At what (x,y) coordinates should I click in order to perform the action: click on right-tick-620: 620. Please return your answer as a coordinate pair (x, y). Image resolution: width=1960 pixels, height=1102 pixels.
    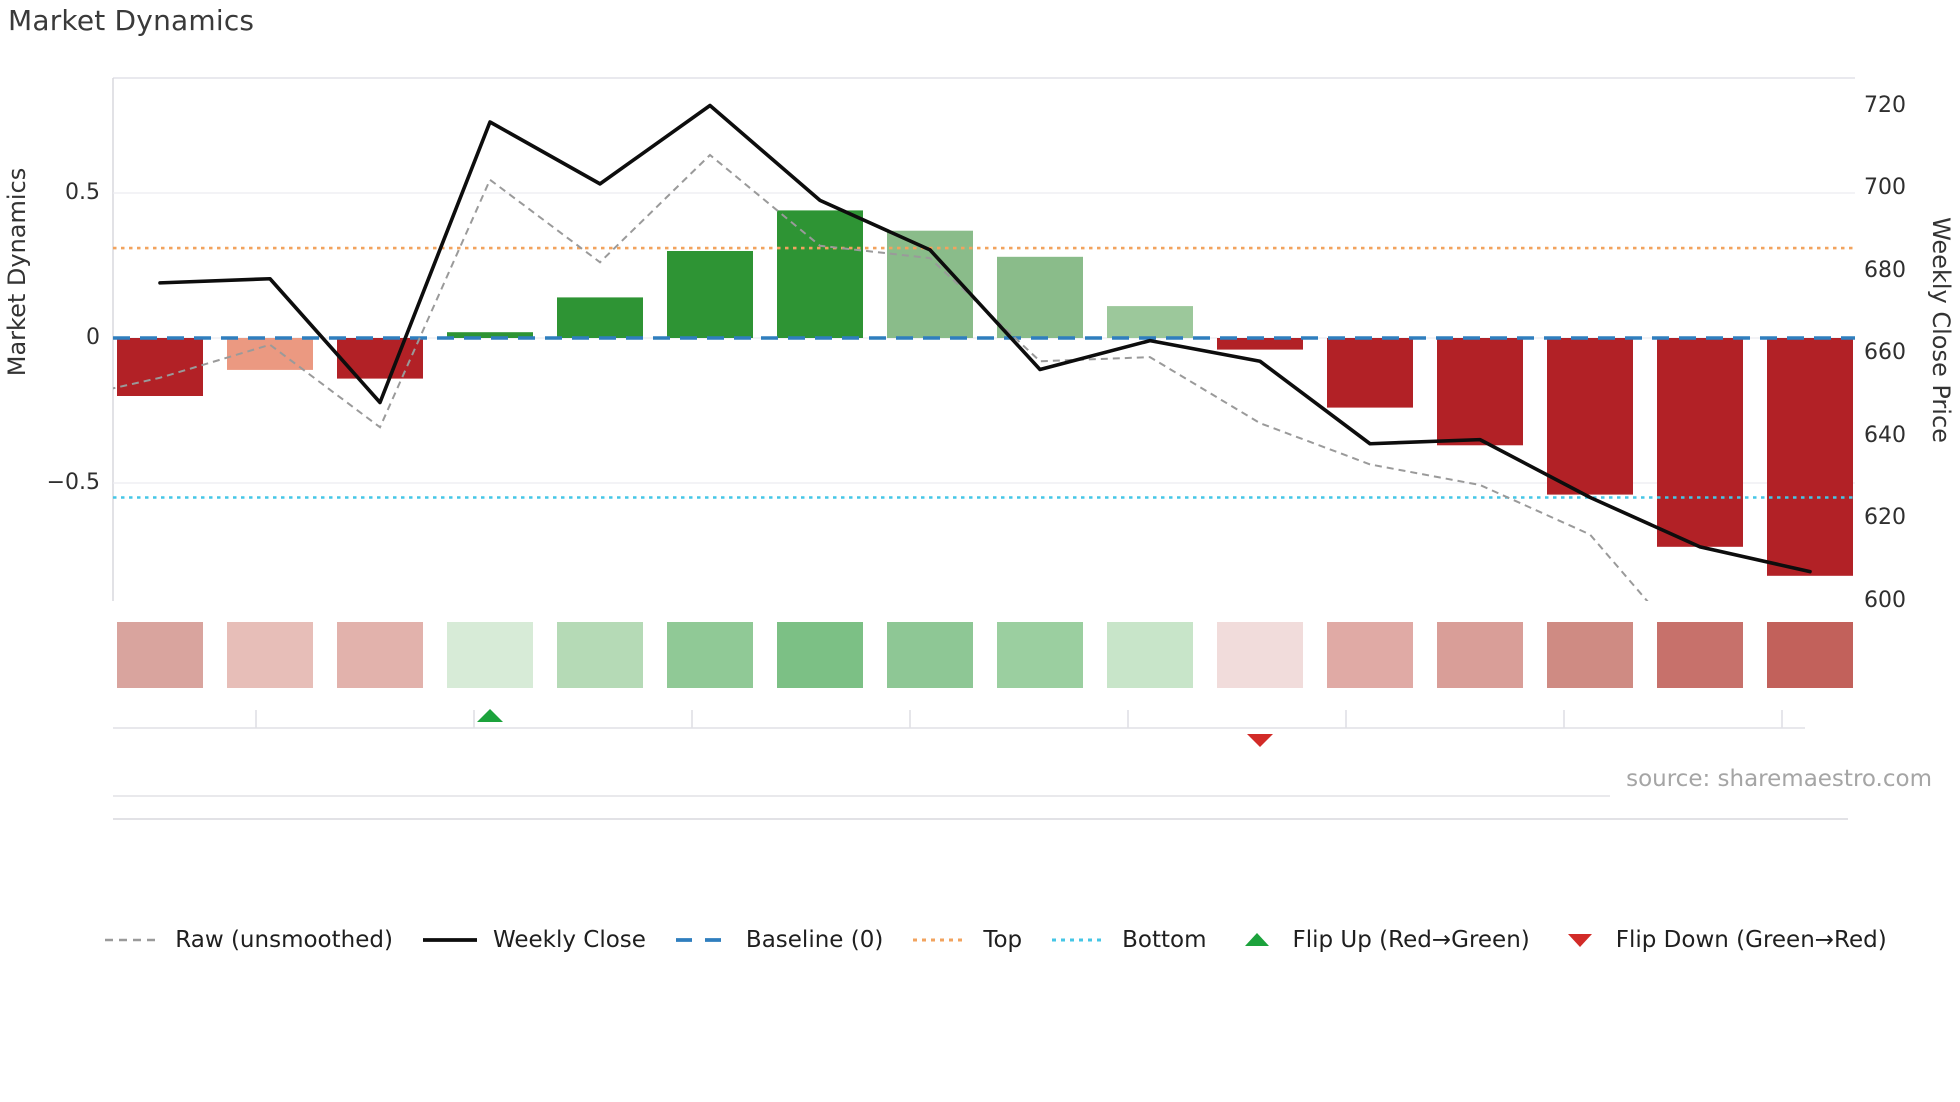
    Looking at the image, I should click on (1885, 517).